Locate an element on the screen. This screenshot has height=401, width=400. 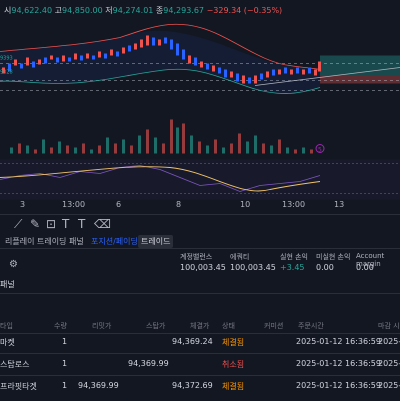
order-type: 프라핏타겟 is located at coordinates (18, 386).